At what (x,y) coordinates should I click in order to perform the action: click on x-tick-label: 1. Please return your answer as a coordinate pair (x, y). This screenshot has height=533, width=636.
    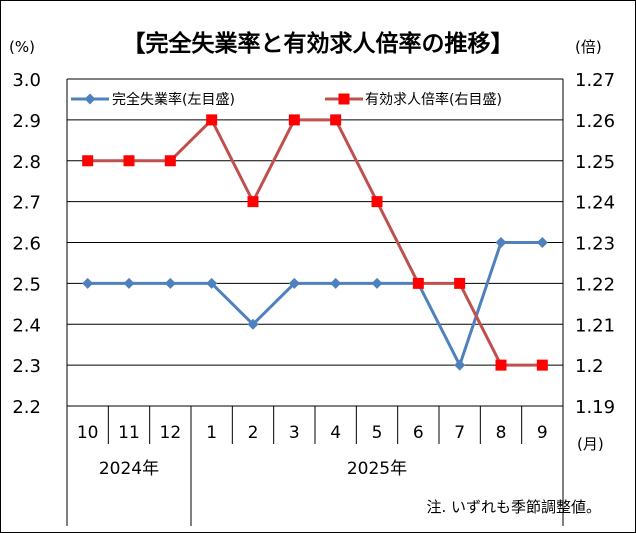
    Looking at the image, I should click on (211, 433).